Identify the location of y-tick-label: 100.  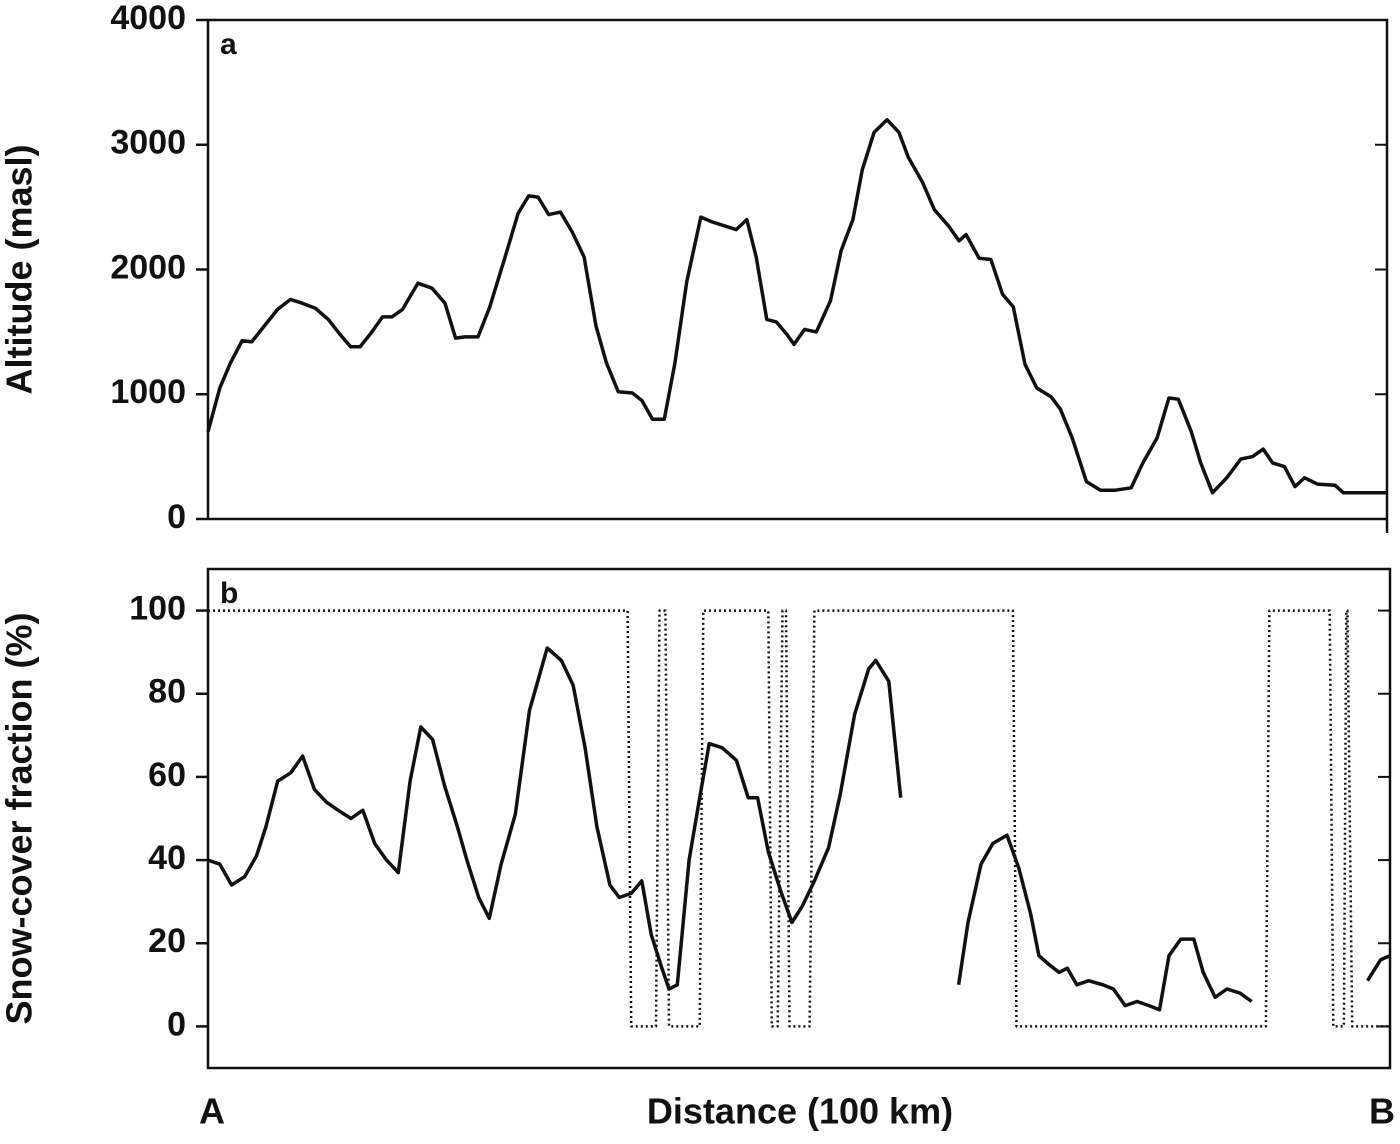
(157, 609).